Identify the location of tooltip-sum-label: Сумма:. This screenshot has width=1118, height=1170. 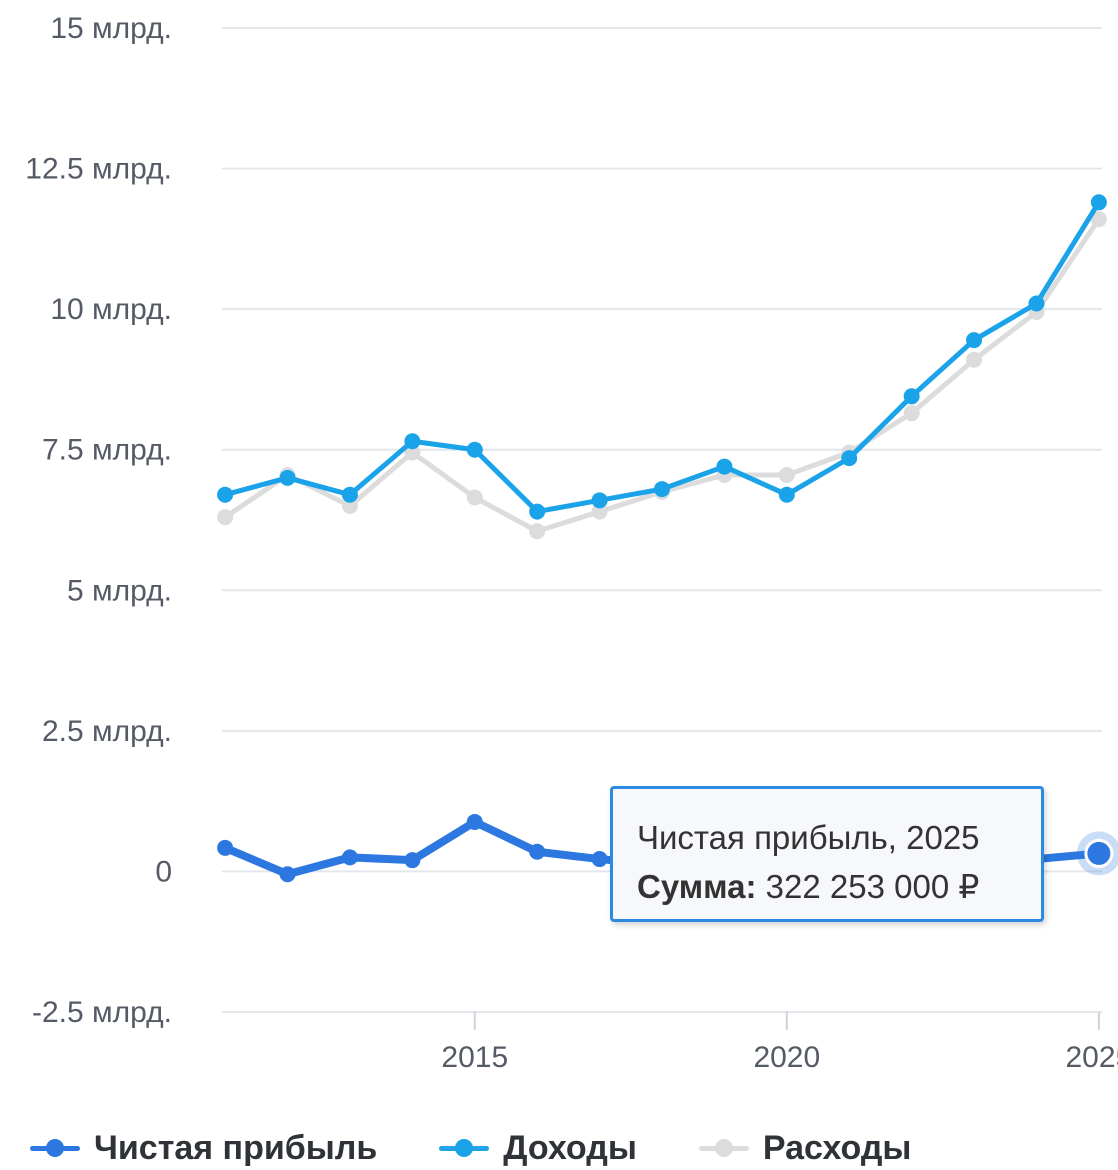
(697, 886).